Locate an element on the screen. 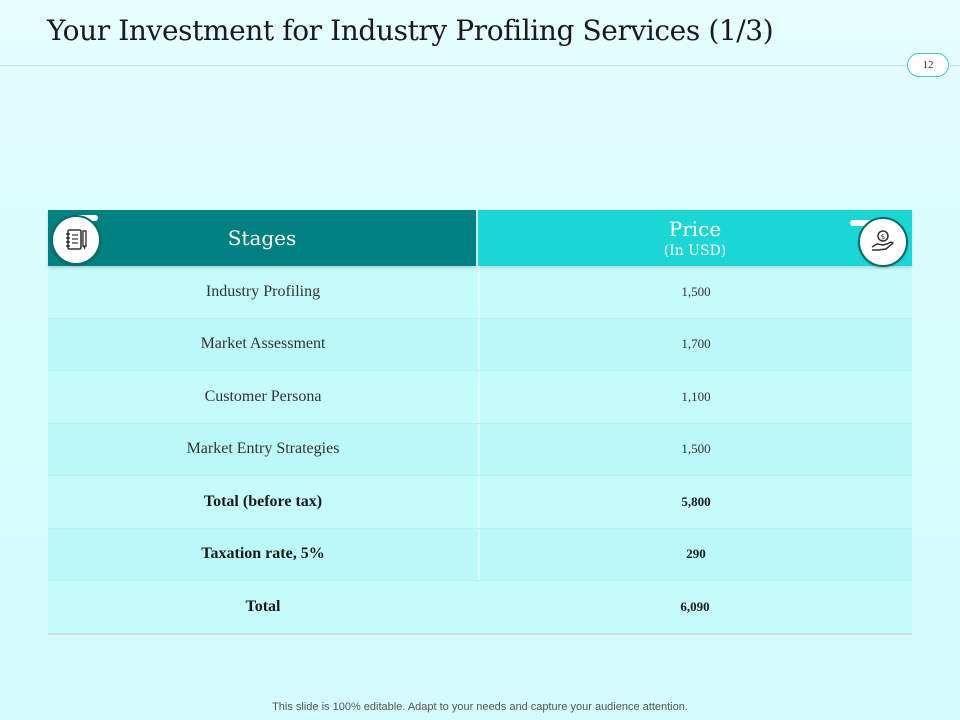 This screenshot has height=720, width=960. header-stages: Stages is located at coordinates (262, 238).